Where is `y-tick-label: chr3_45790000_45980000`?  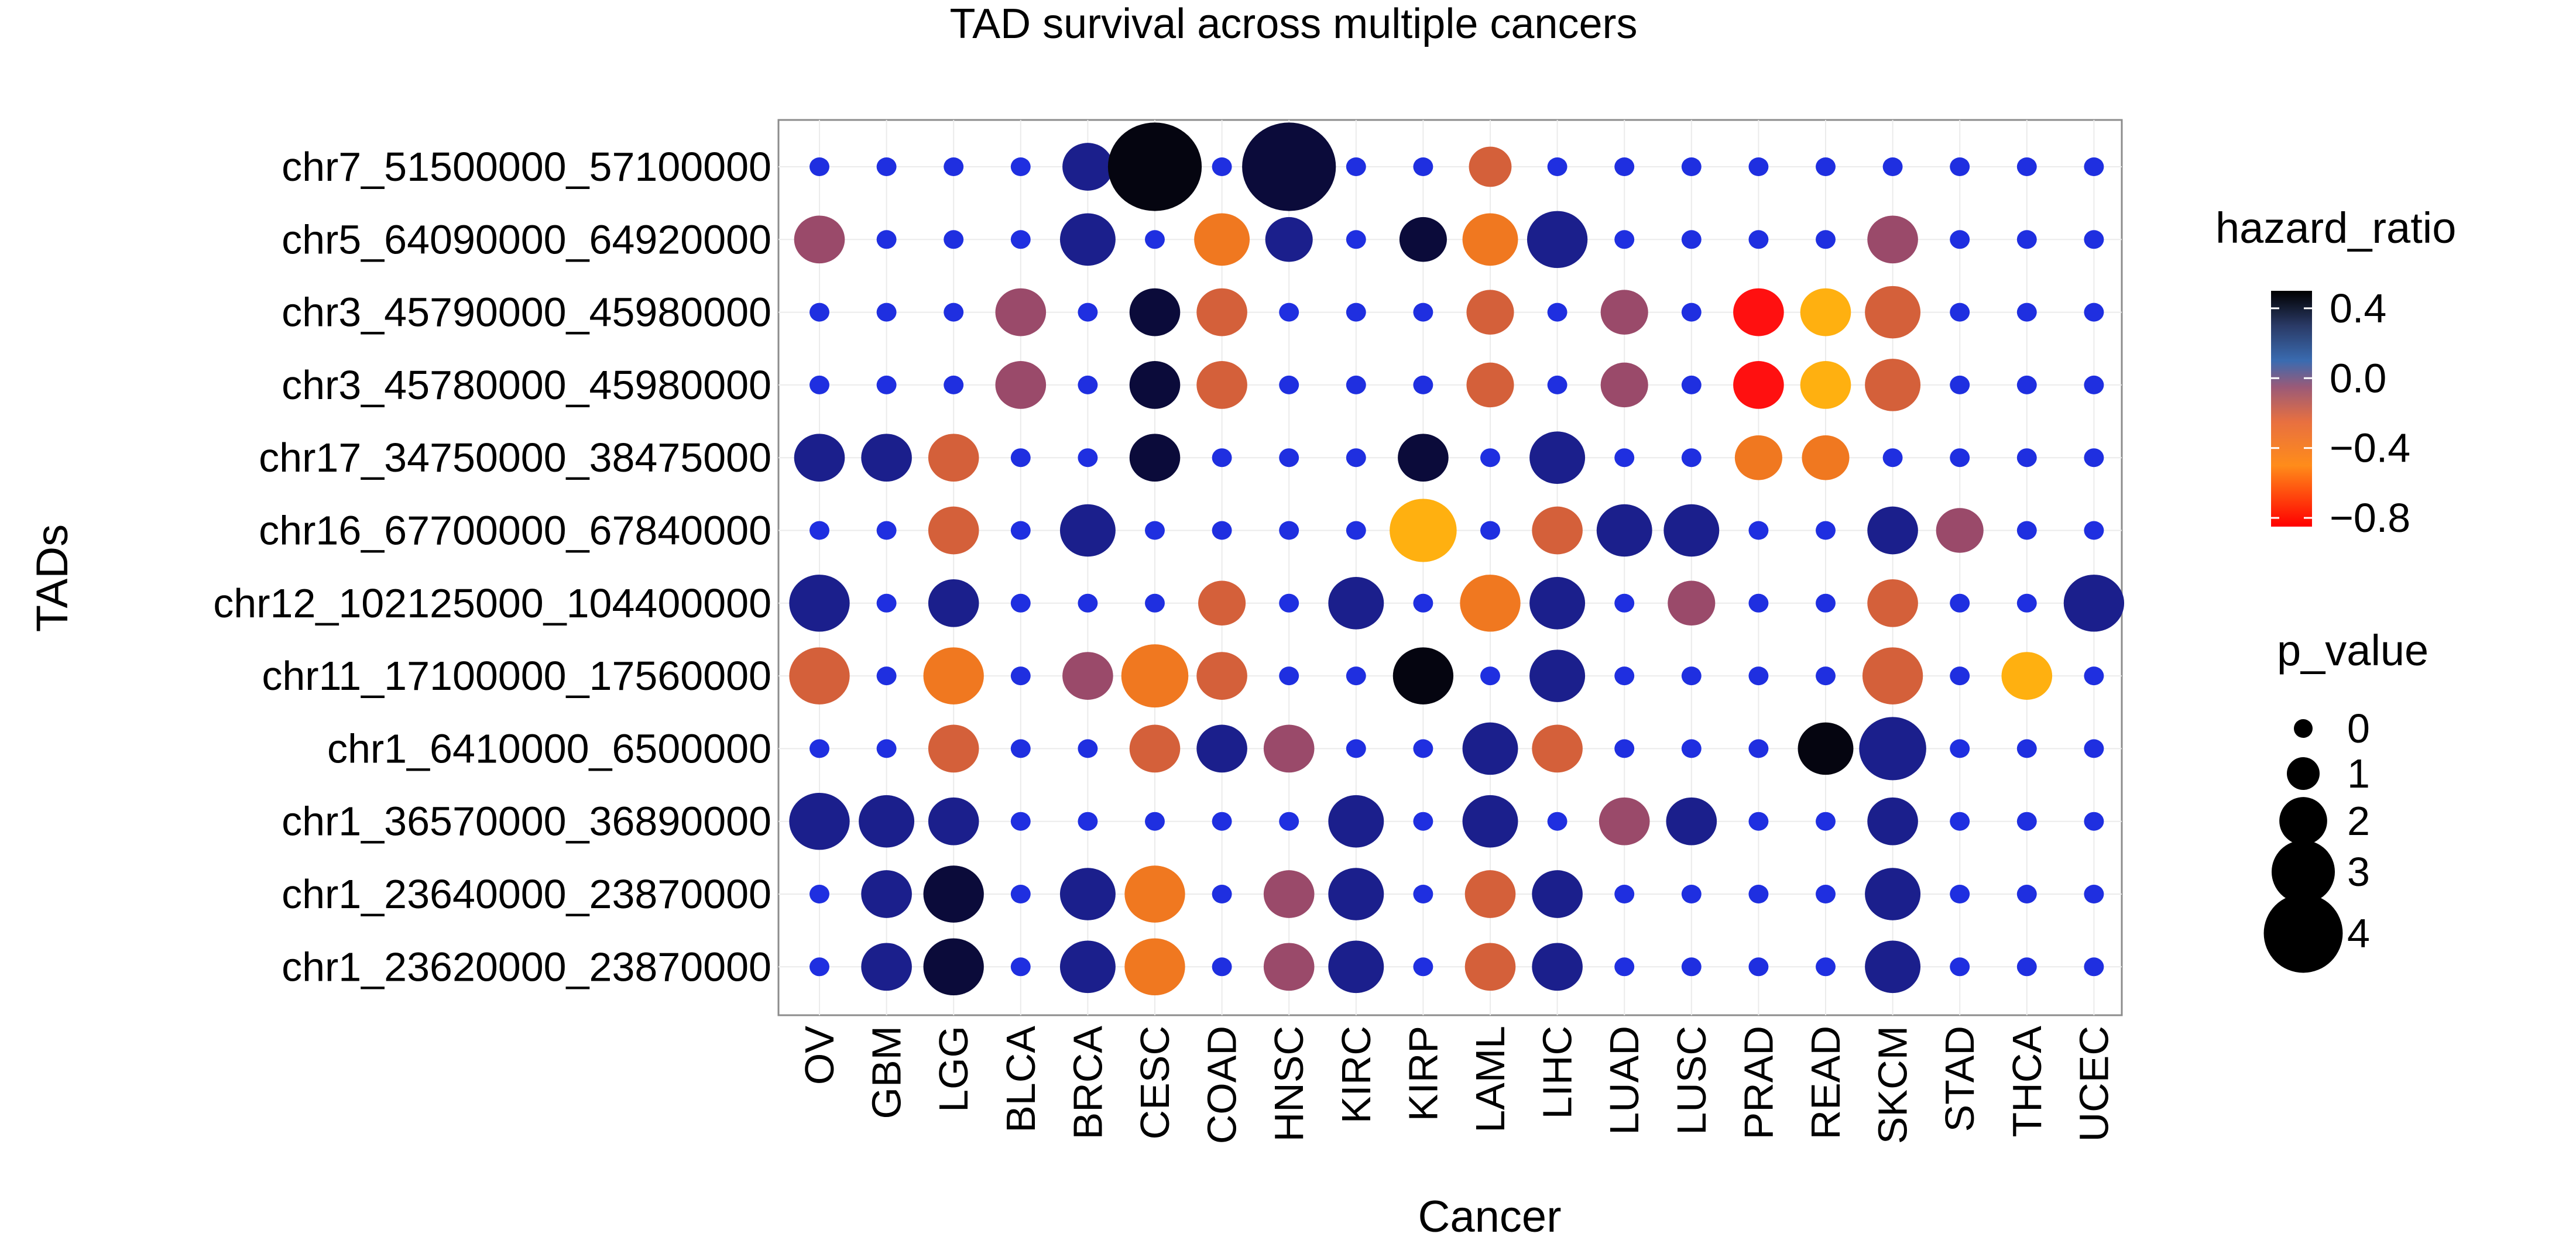
y-tick-label: chr3_45790000_45980000 is located at coordinates (526, 312).